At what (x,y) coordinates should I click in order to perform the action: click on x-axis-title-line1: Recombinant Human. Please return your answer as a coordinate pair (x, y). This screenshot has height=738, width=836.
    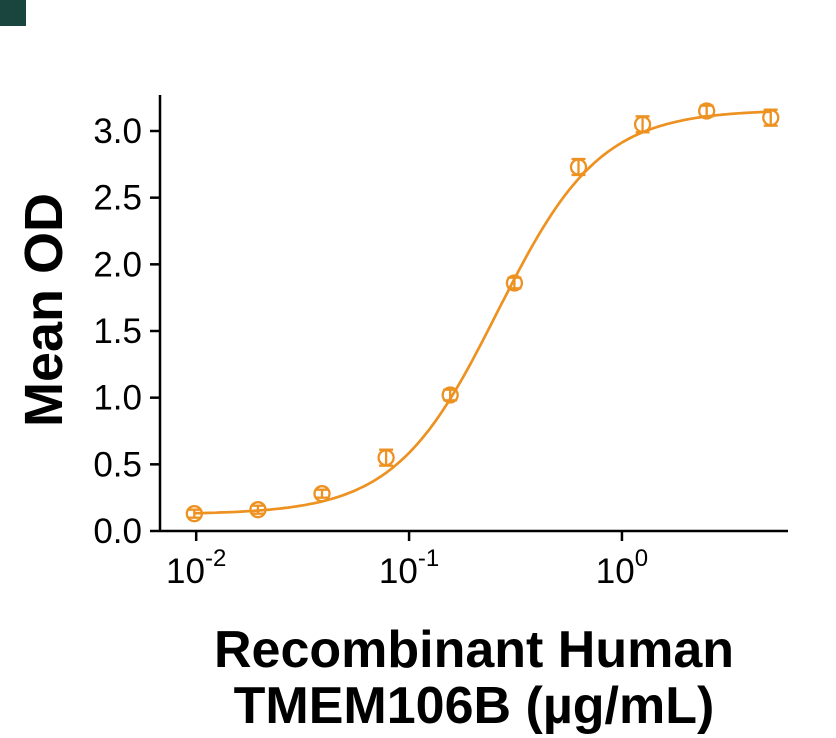
    Looking at the image, I should click on (474, 650).